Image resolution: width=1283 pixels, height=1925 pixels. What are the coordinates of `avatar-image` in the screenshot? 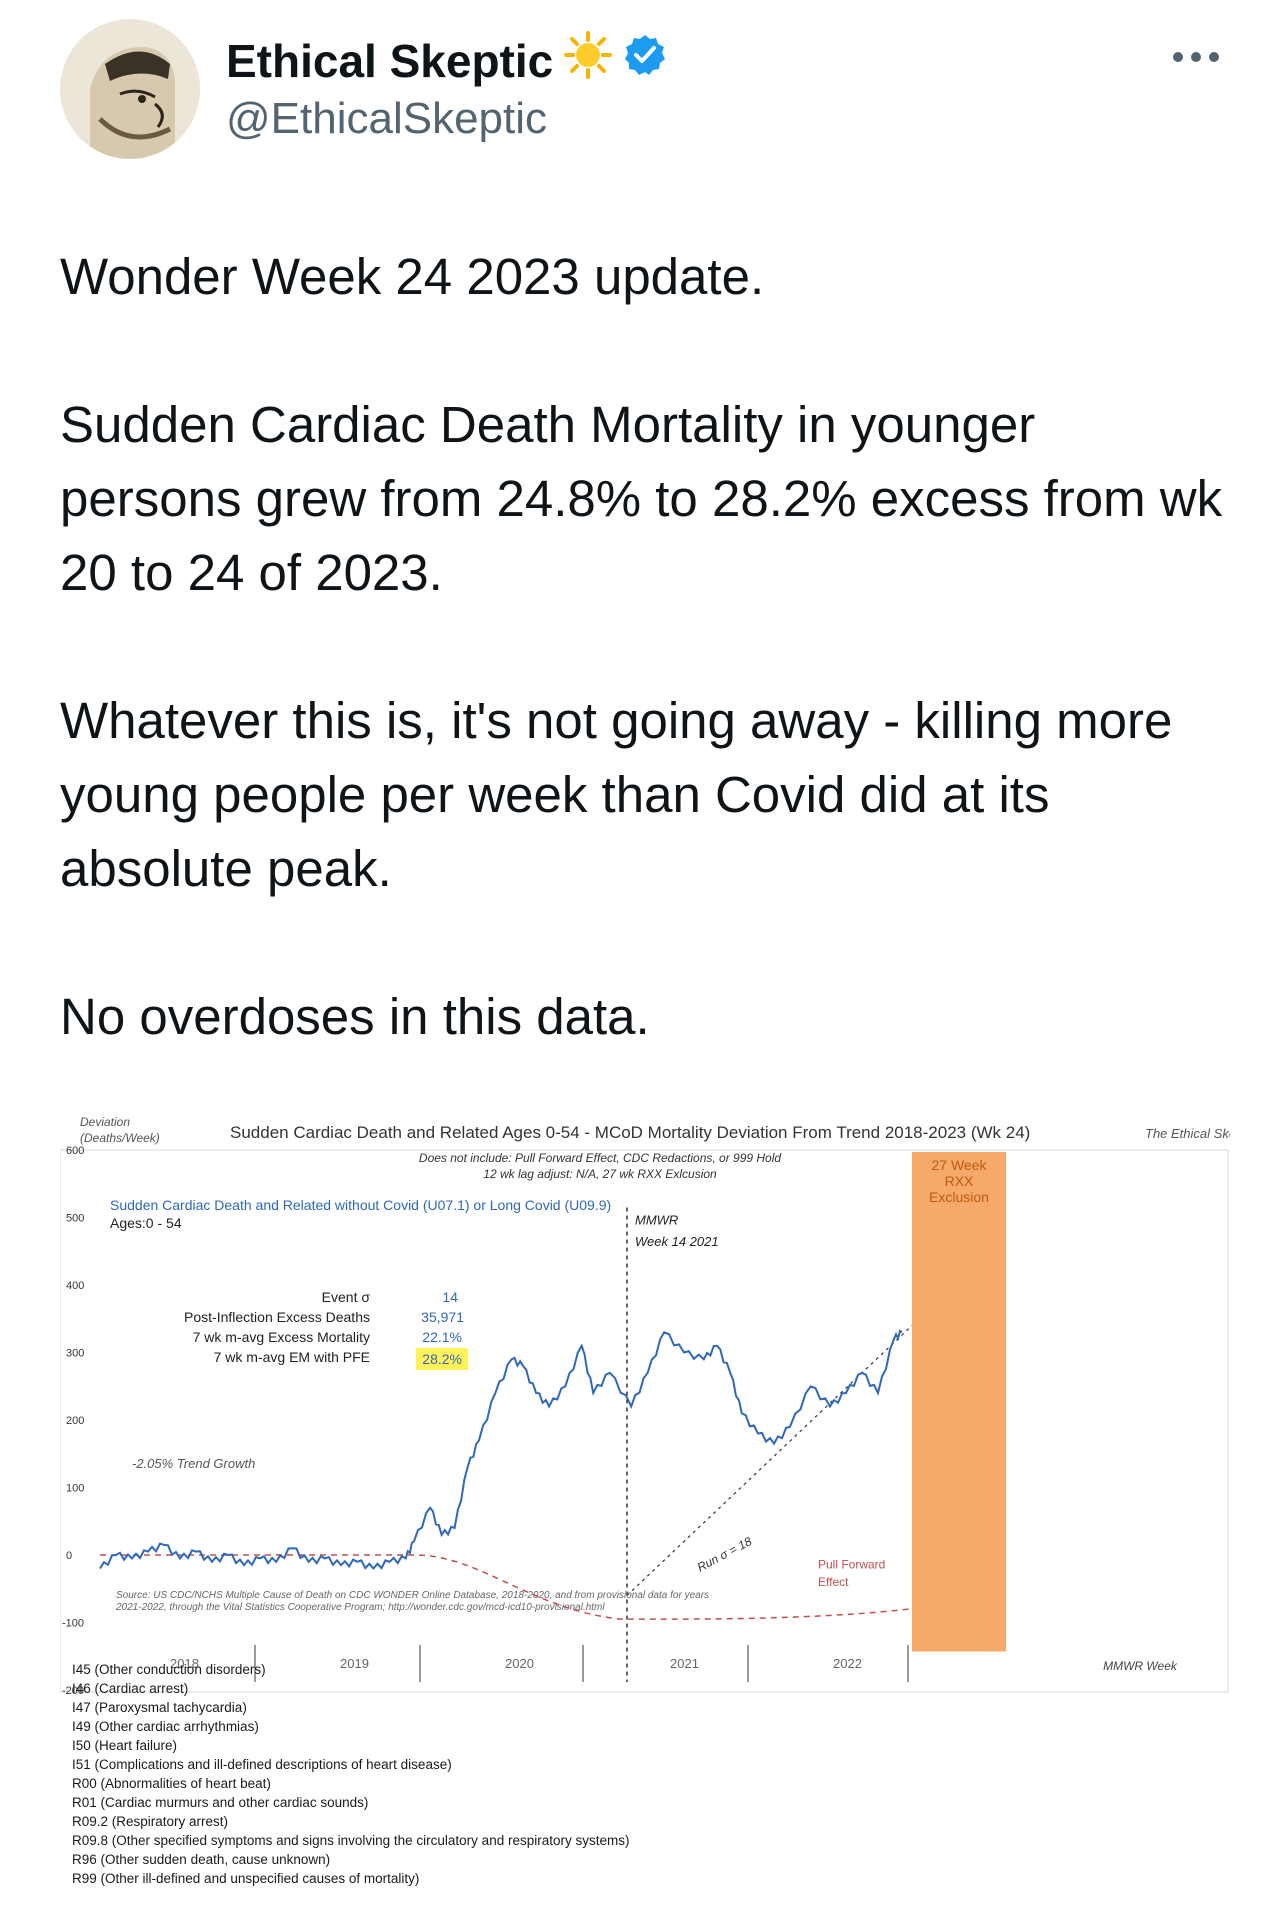 It's located at (130, 89).